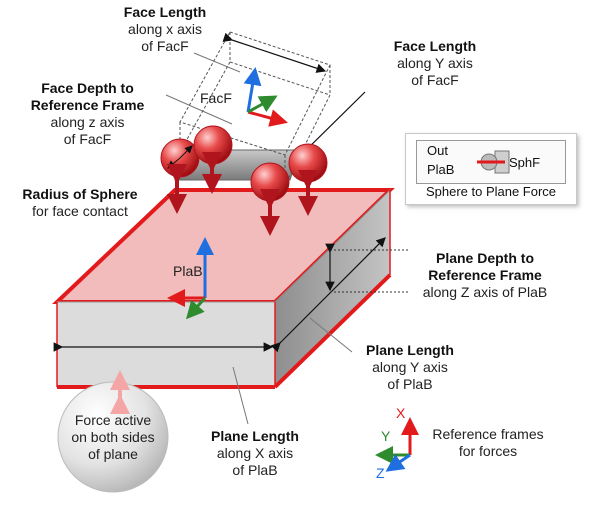  Describe the element at coordinates (242, 194) in the screenshot. I see `contact-force-arrows` at that location.